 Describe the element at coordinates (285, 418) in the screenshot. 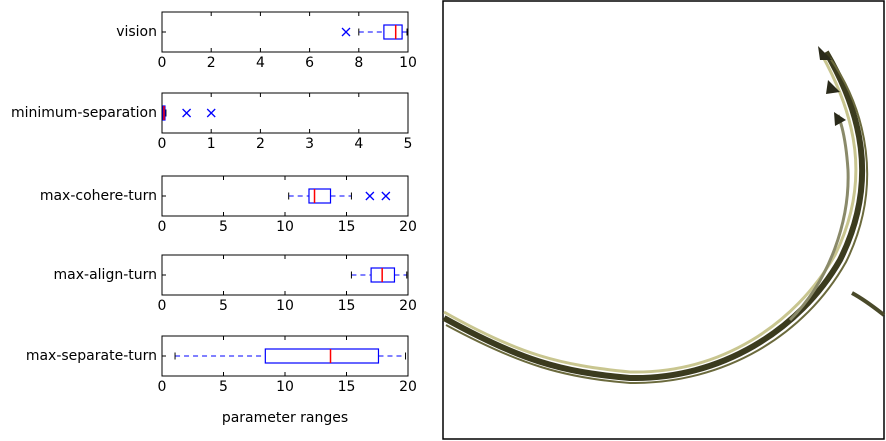

I see `x-axis-label: parameter ranges` at that location.